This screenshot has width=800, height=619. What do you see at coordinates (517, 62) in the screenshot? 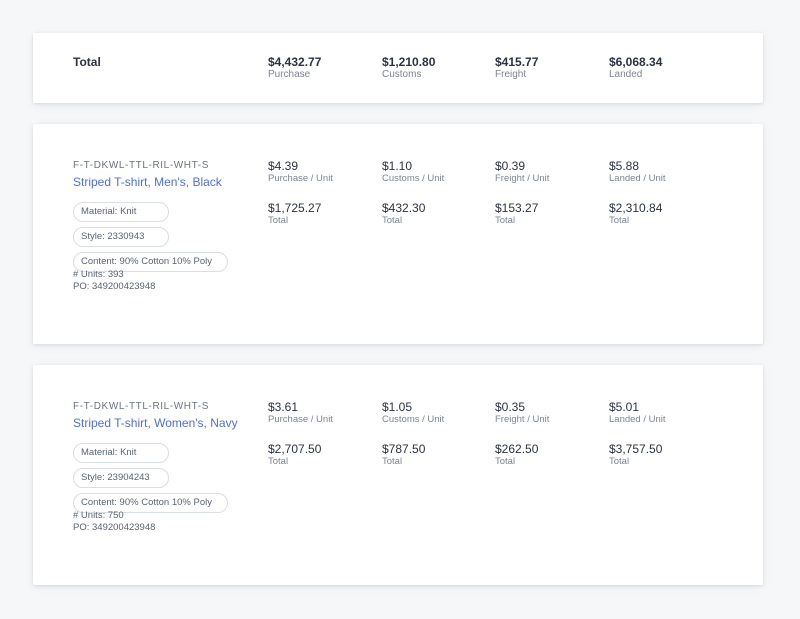
I see `total-freight-value: $415.77` at bounding box center [517, 62].